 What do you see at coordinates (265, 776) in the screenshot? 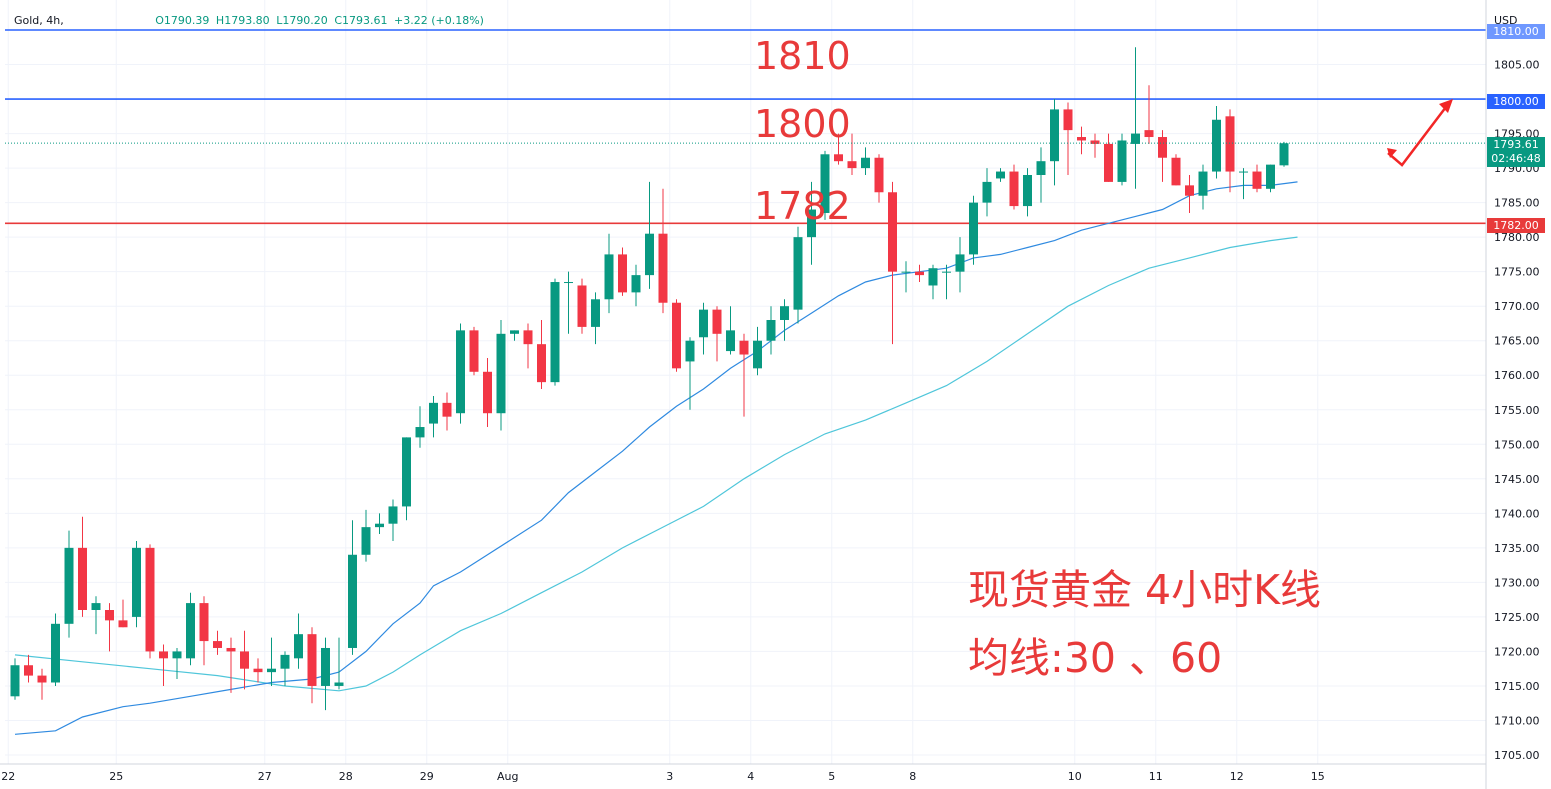
I see `x-tick-label: 27` at bounding box center [265, 776].